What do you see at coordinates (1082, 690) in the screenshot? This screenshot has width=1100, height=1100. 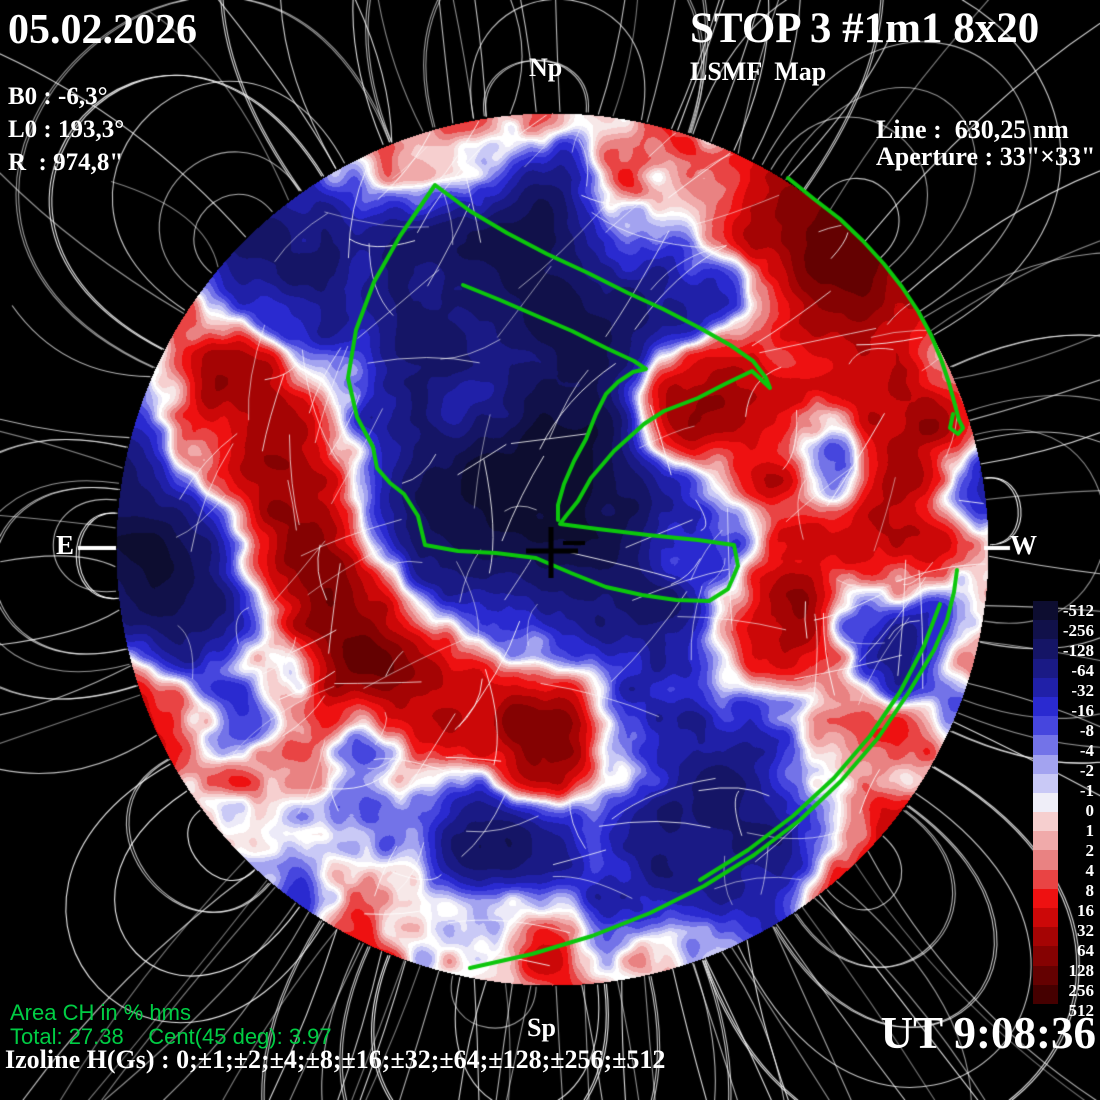 I see `colorbar-tick-label: -32` at bounding box center [1082, 690].